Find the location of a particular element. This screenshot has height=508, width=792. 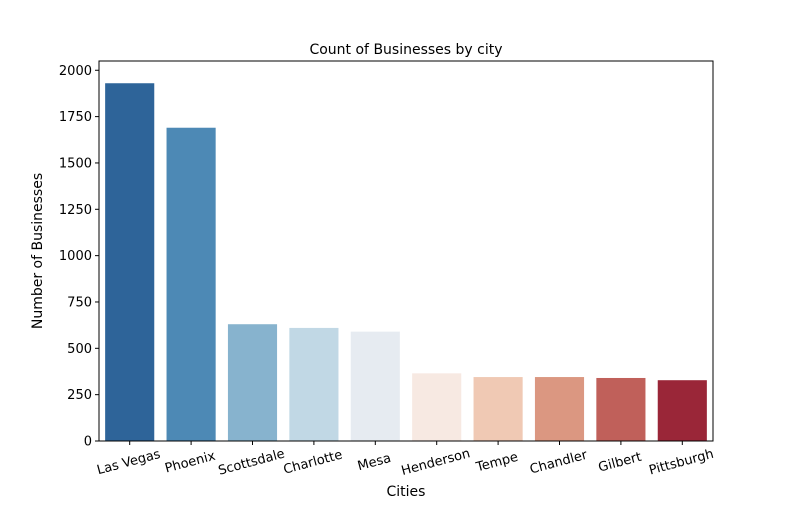

x-tick-label: Scottsdale is located at coordinates (252, 463).